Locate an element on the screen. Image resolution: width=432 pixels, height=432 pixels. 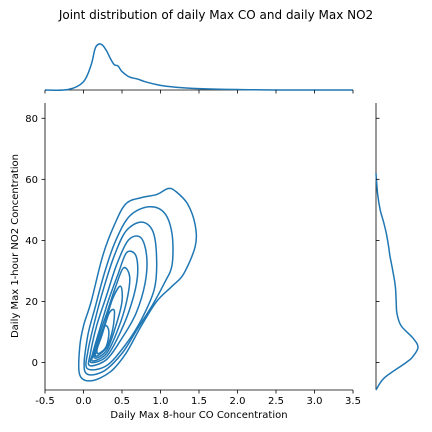
x-tick-label: 0.5 is located at coordinates (122, 401).